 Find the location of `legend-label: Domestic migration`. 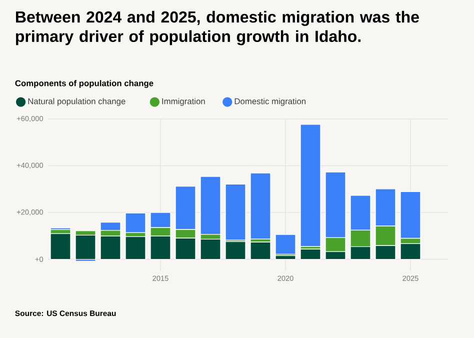

legend-label: Domestic migration is located at coordinates (270, 102).